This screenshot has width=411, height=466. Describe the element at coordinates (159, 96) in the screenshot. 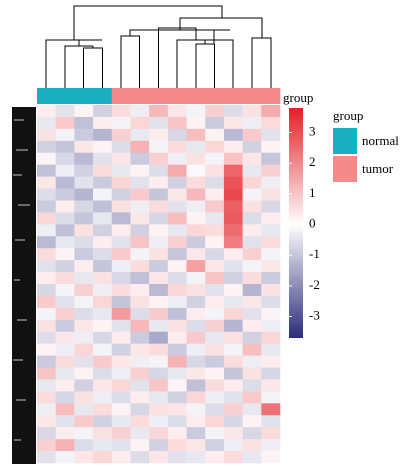

I see `column-annotation` at that location.